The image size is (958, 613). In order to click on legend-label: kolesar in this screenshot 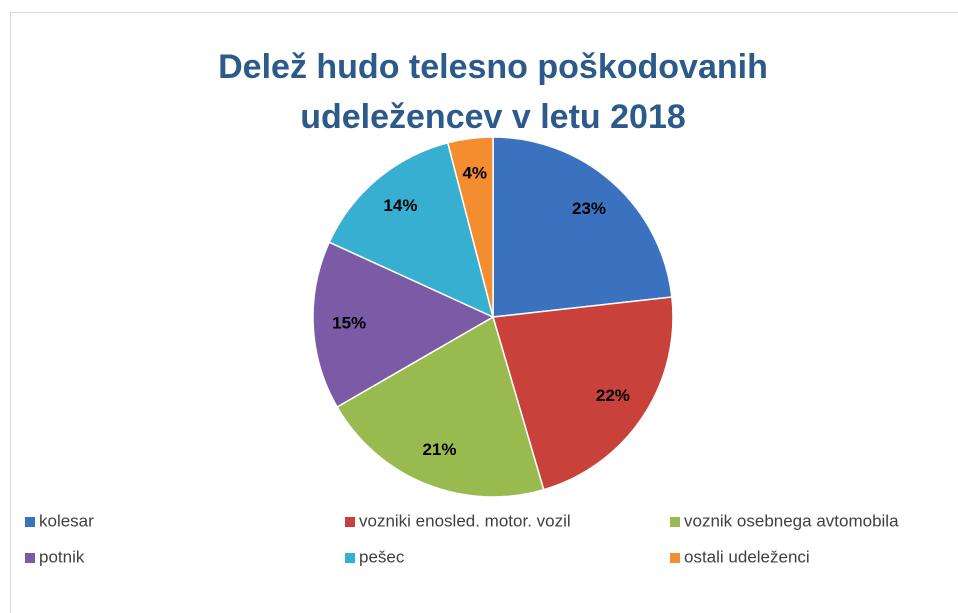, I will do `click(66, 520)`.